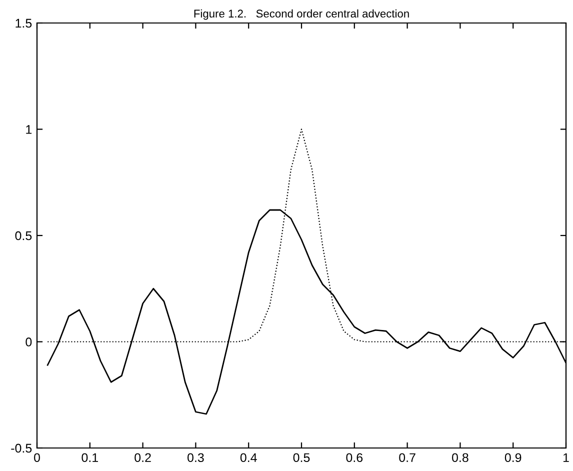 The image size is (573, 471). I want to click on x-tick-label: 0.4, so click(248, 457).